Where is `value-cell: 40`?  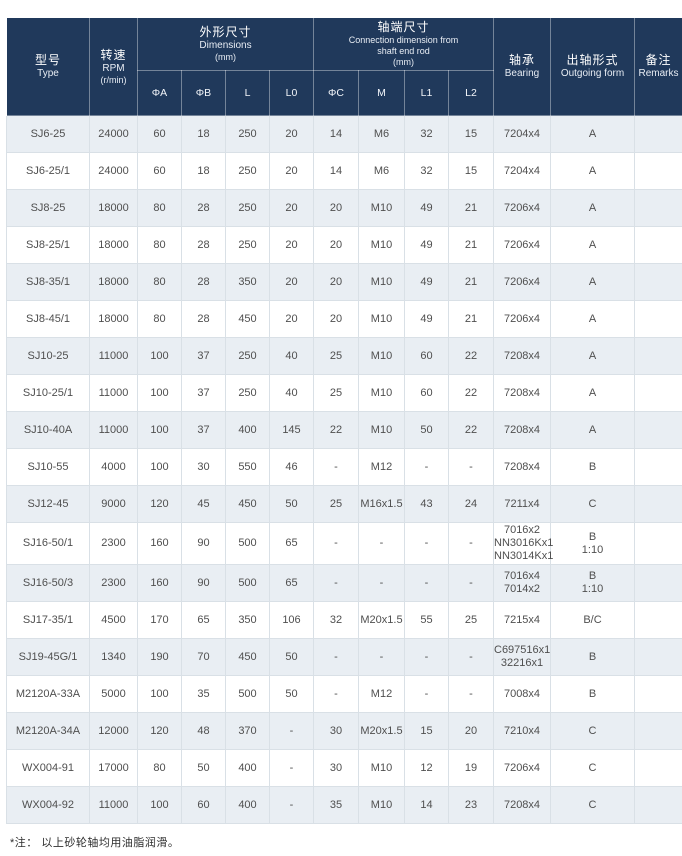
value-cell: 40 is located at coordinates (292, 356).